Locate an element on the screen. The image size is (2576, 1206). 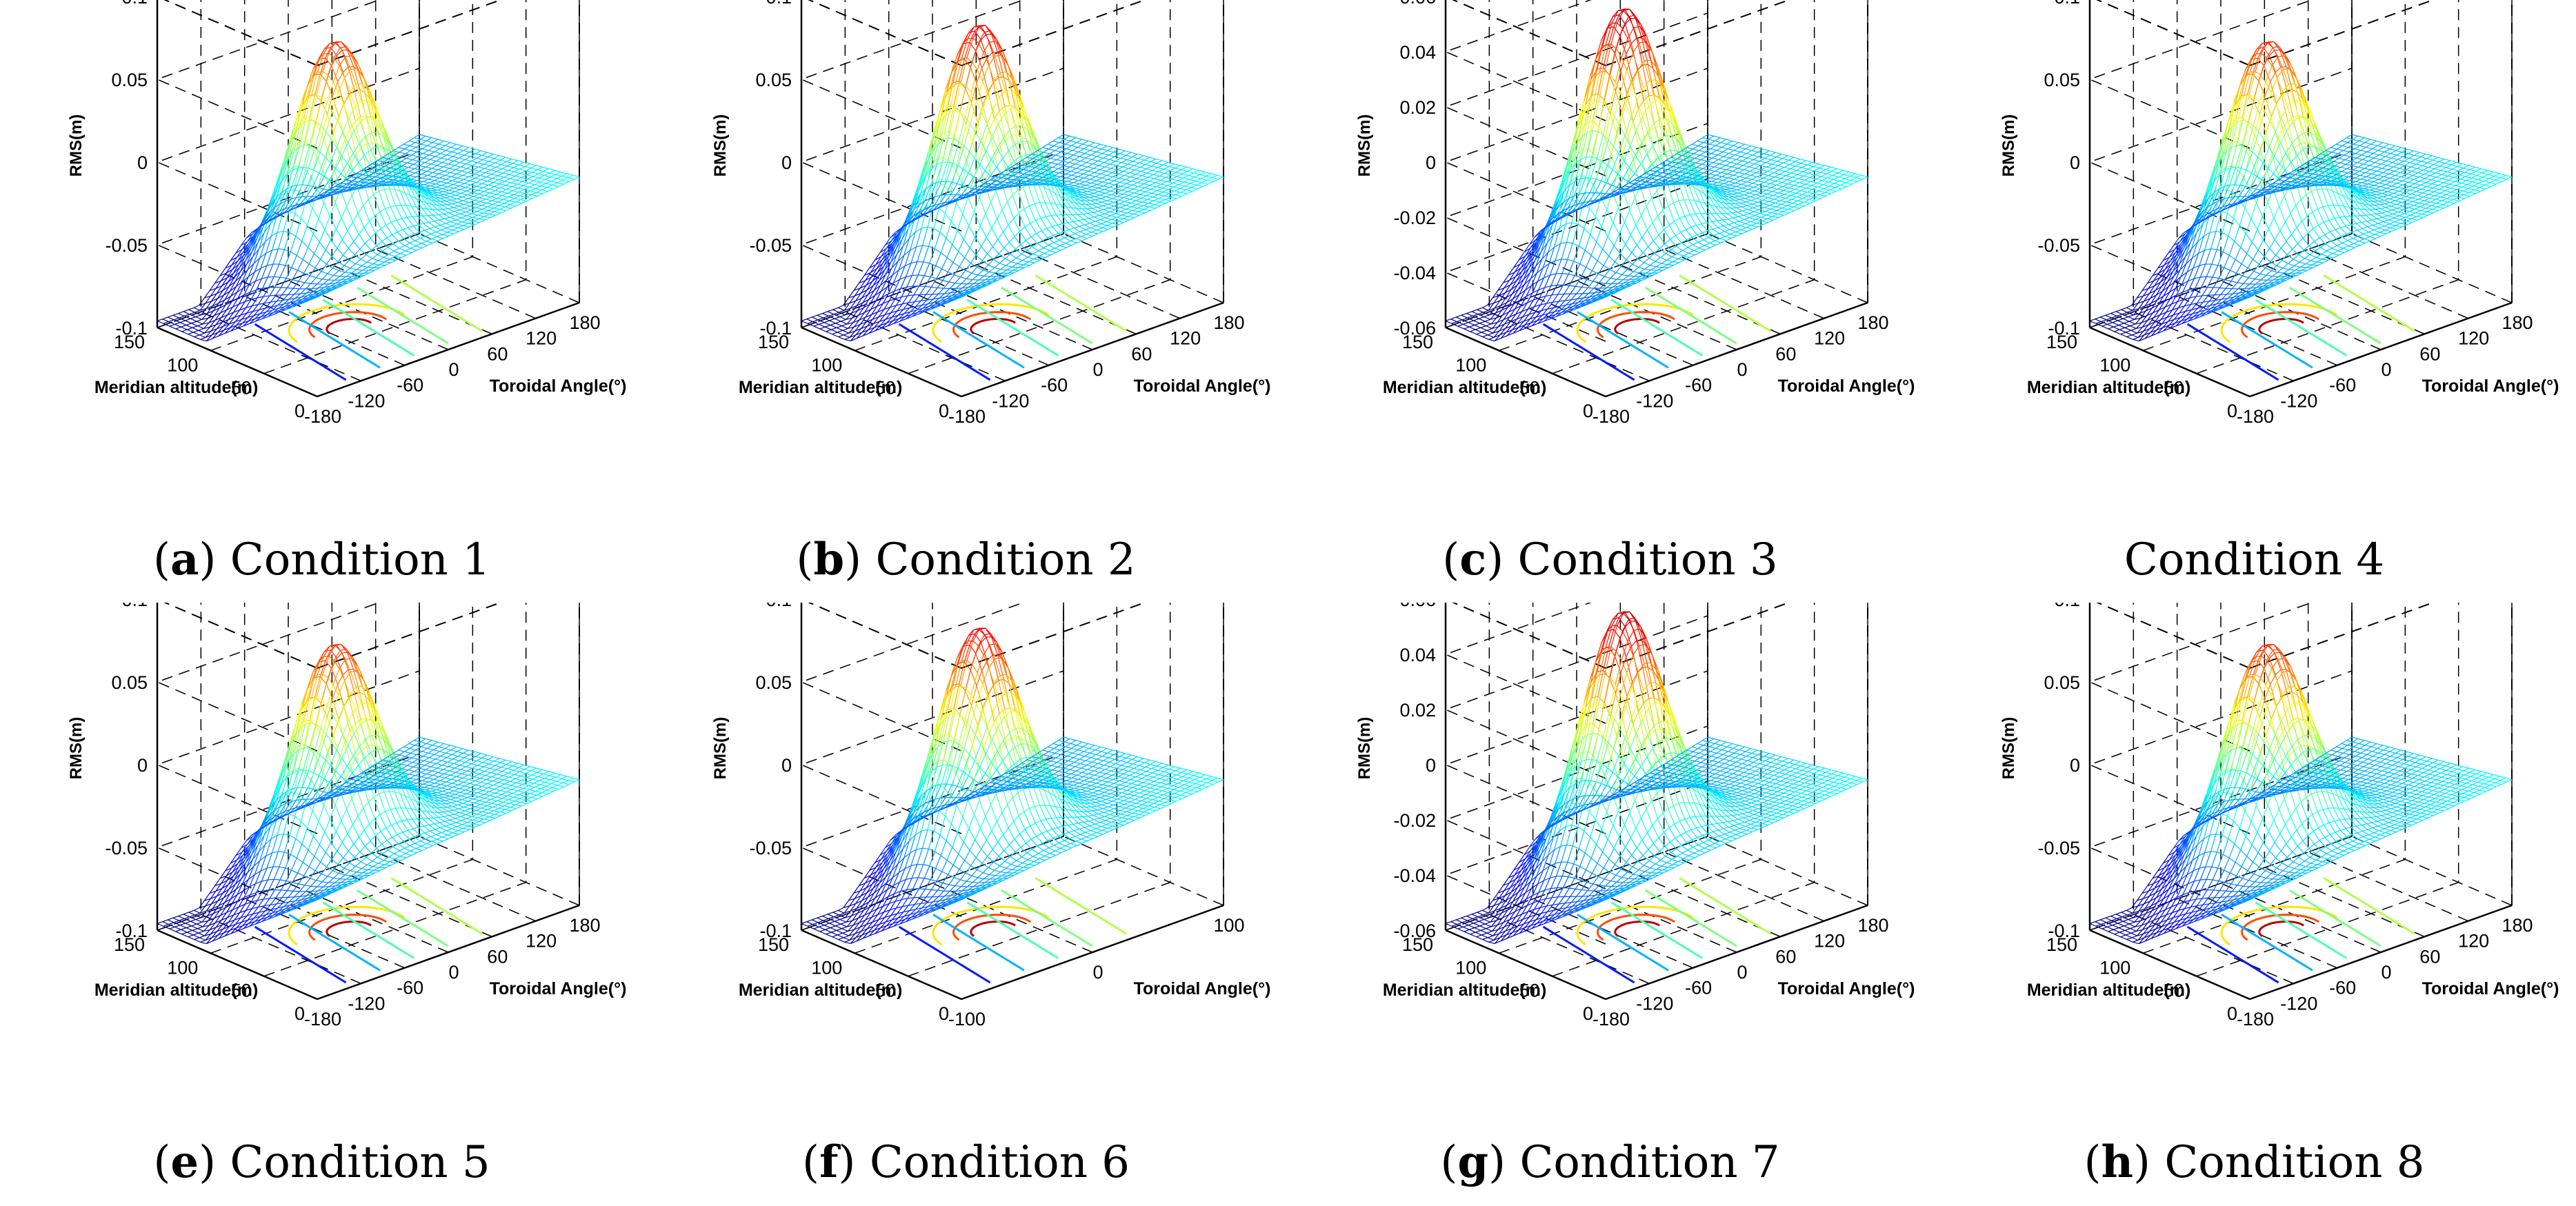
y-gridline is located at coordinates (932, 164).